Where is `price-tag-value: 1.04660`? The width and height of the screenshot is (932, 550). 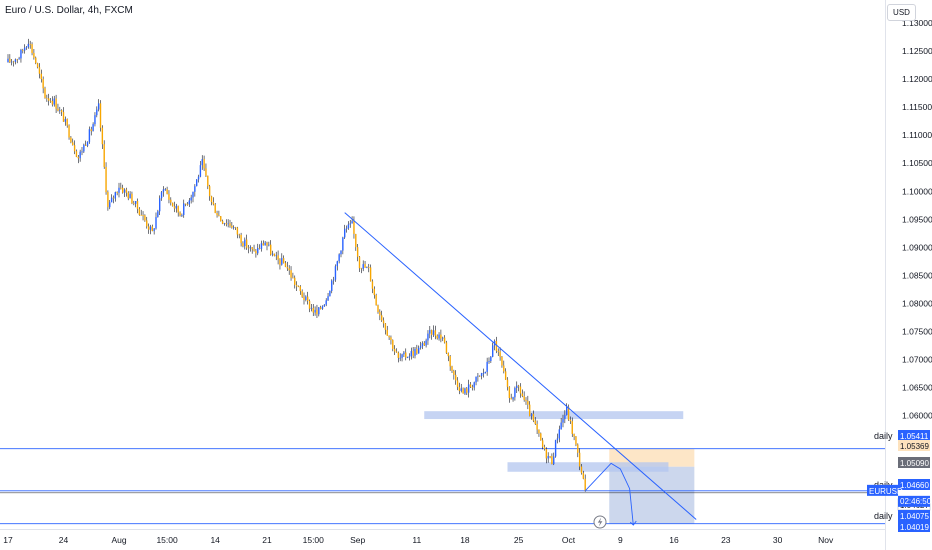 price-tag-value: 1.04660 is located at coordinates (914, 485).